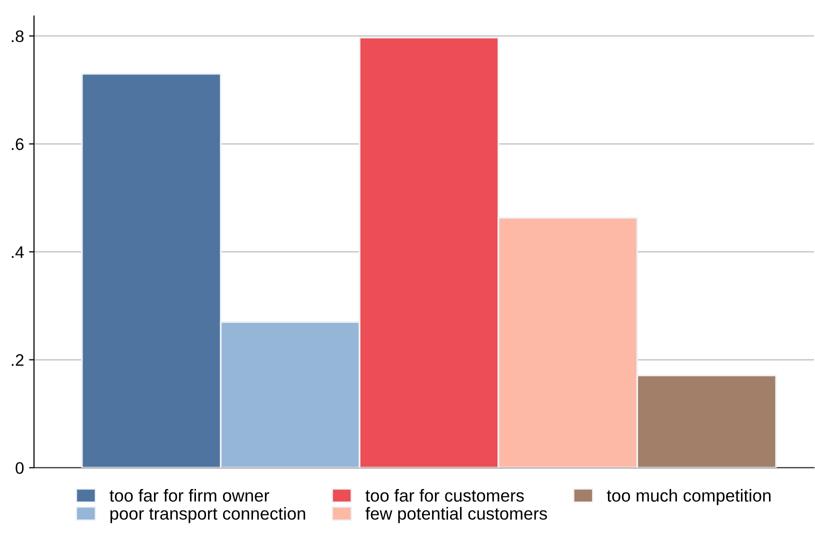 The width and height of the screenshot is (815, 538). Describe the element at coordinates (20, 468) in the screenshot. I see `y-tick-label: 0` at that location.